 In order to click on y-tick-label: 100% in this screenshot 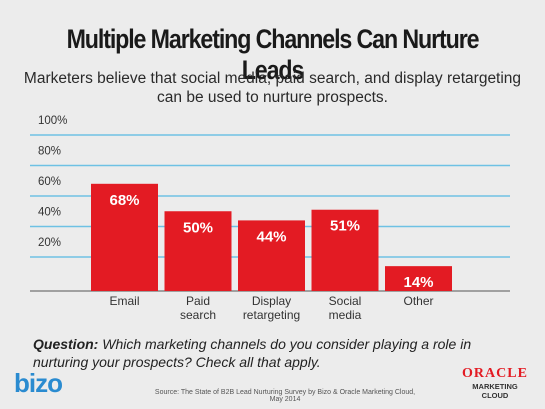, I will do `click(52, 121)`.